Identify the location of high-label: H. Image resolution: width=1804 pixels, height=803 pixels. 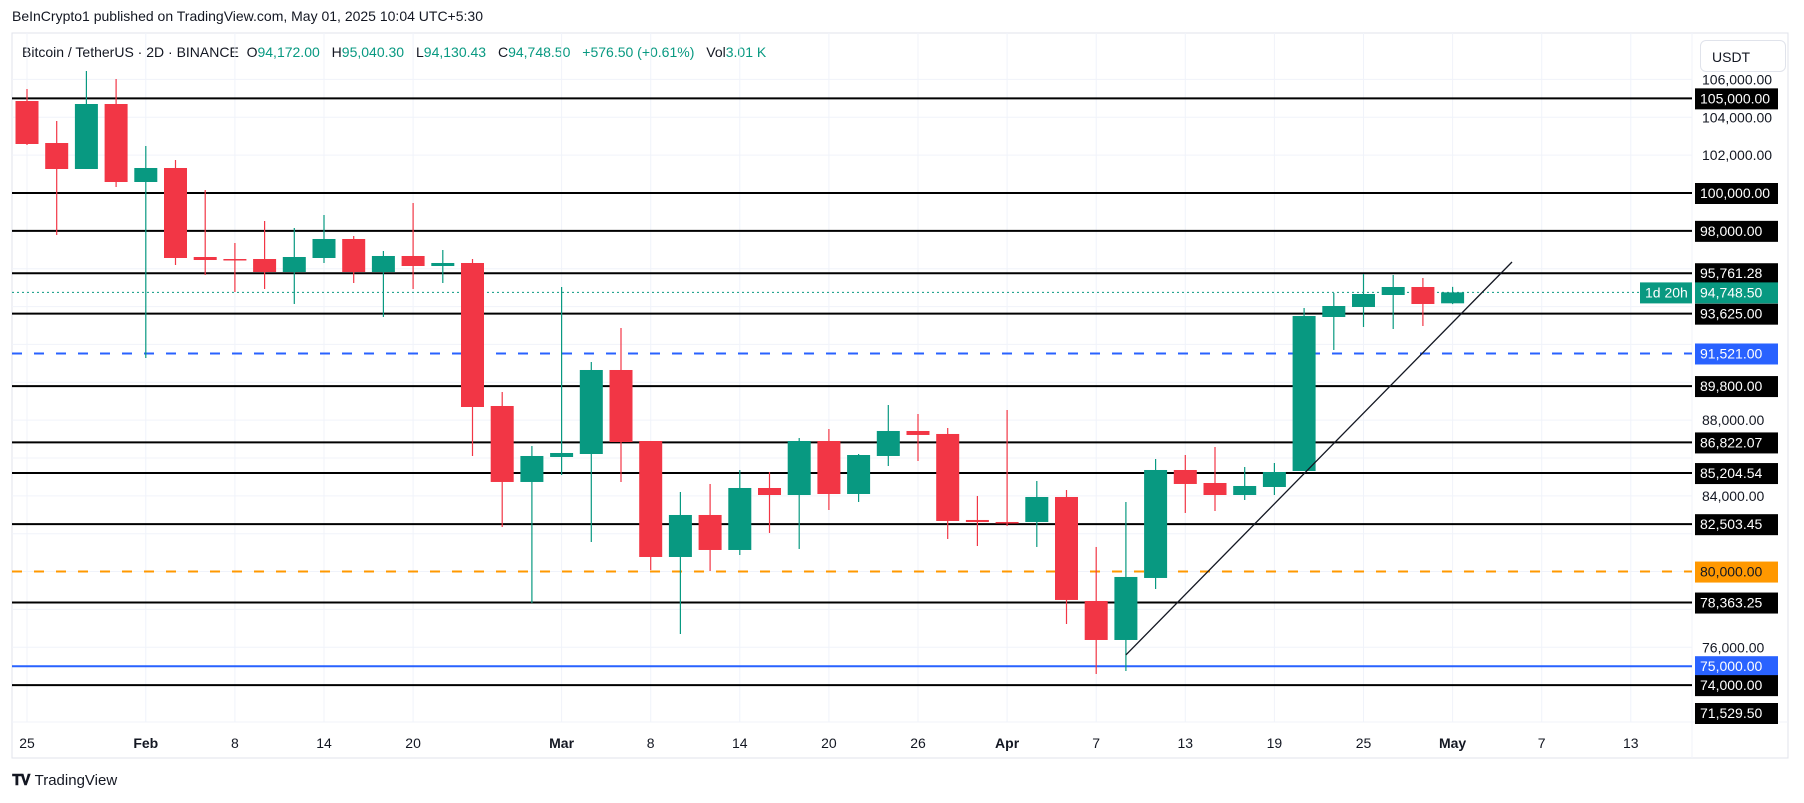
(336, 52).